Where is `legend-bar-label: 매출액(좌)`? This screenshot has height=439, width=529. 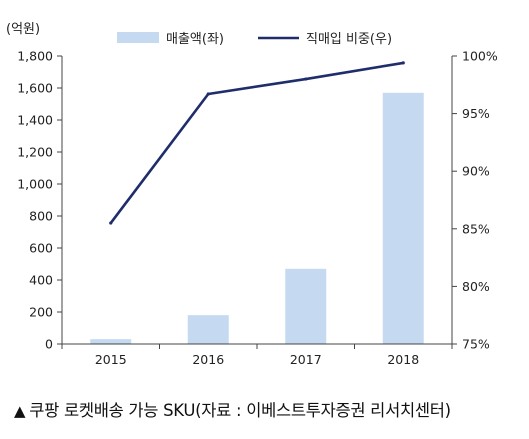 legend-bar-label: 매출액(좌) is located at coordinates (195, 39).